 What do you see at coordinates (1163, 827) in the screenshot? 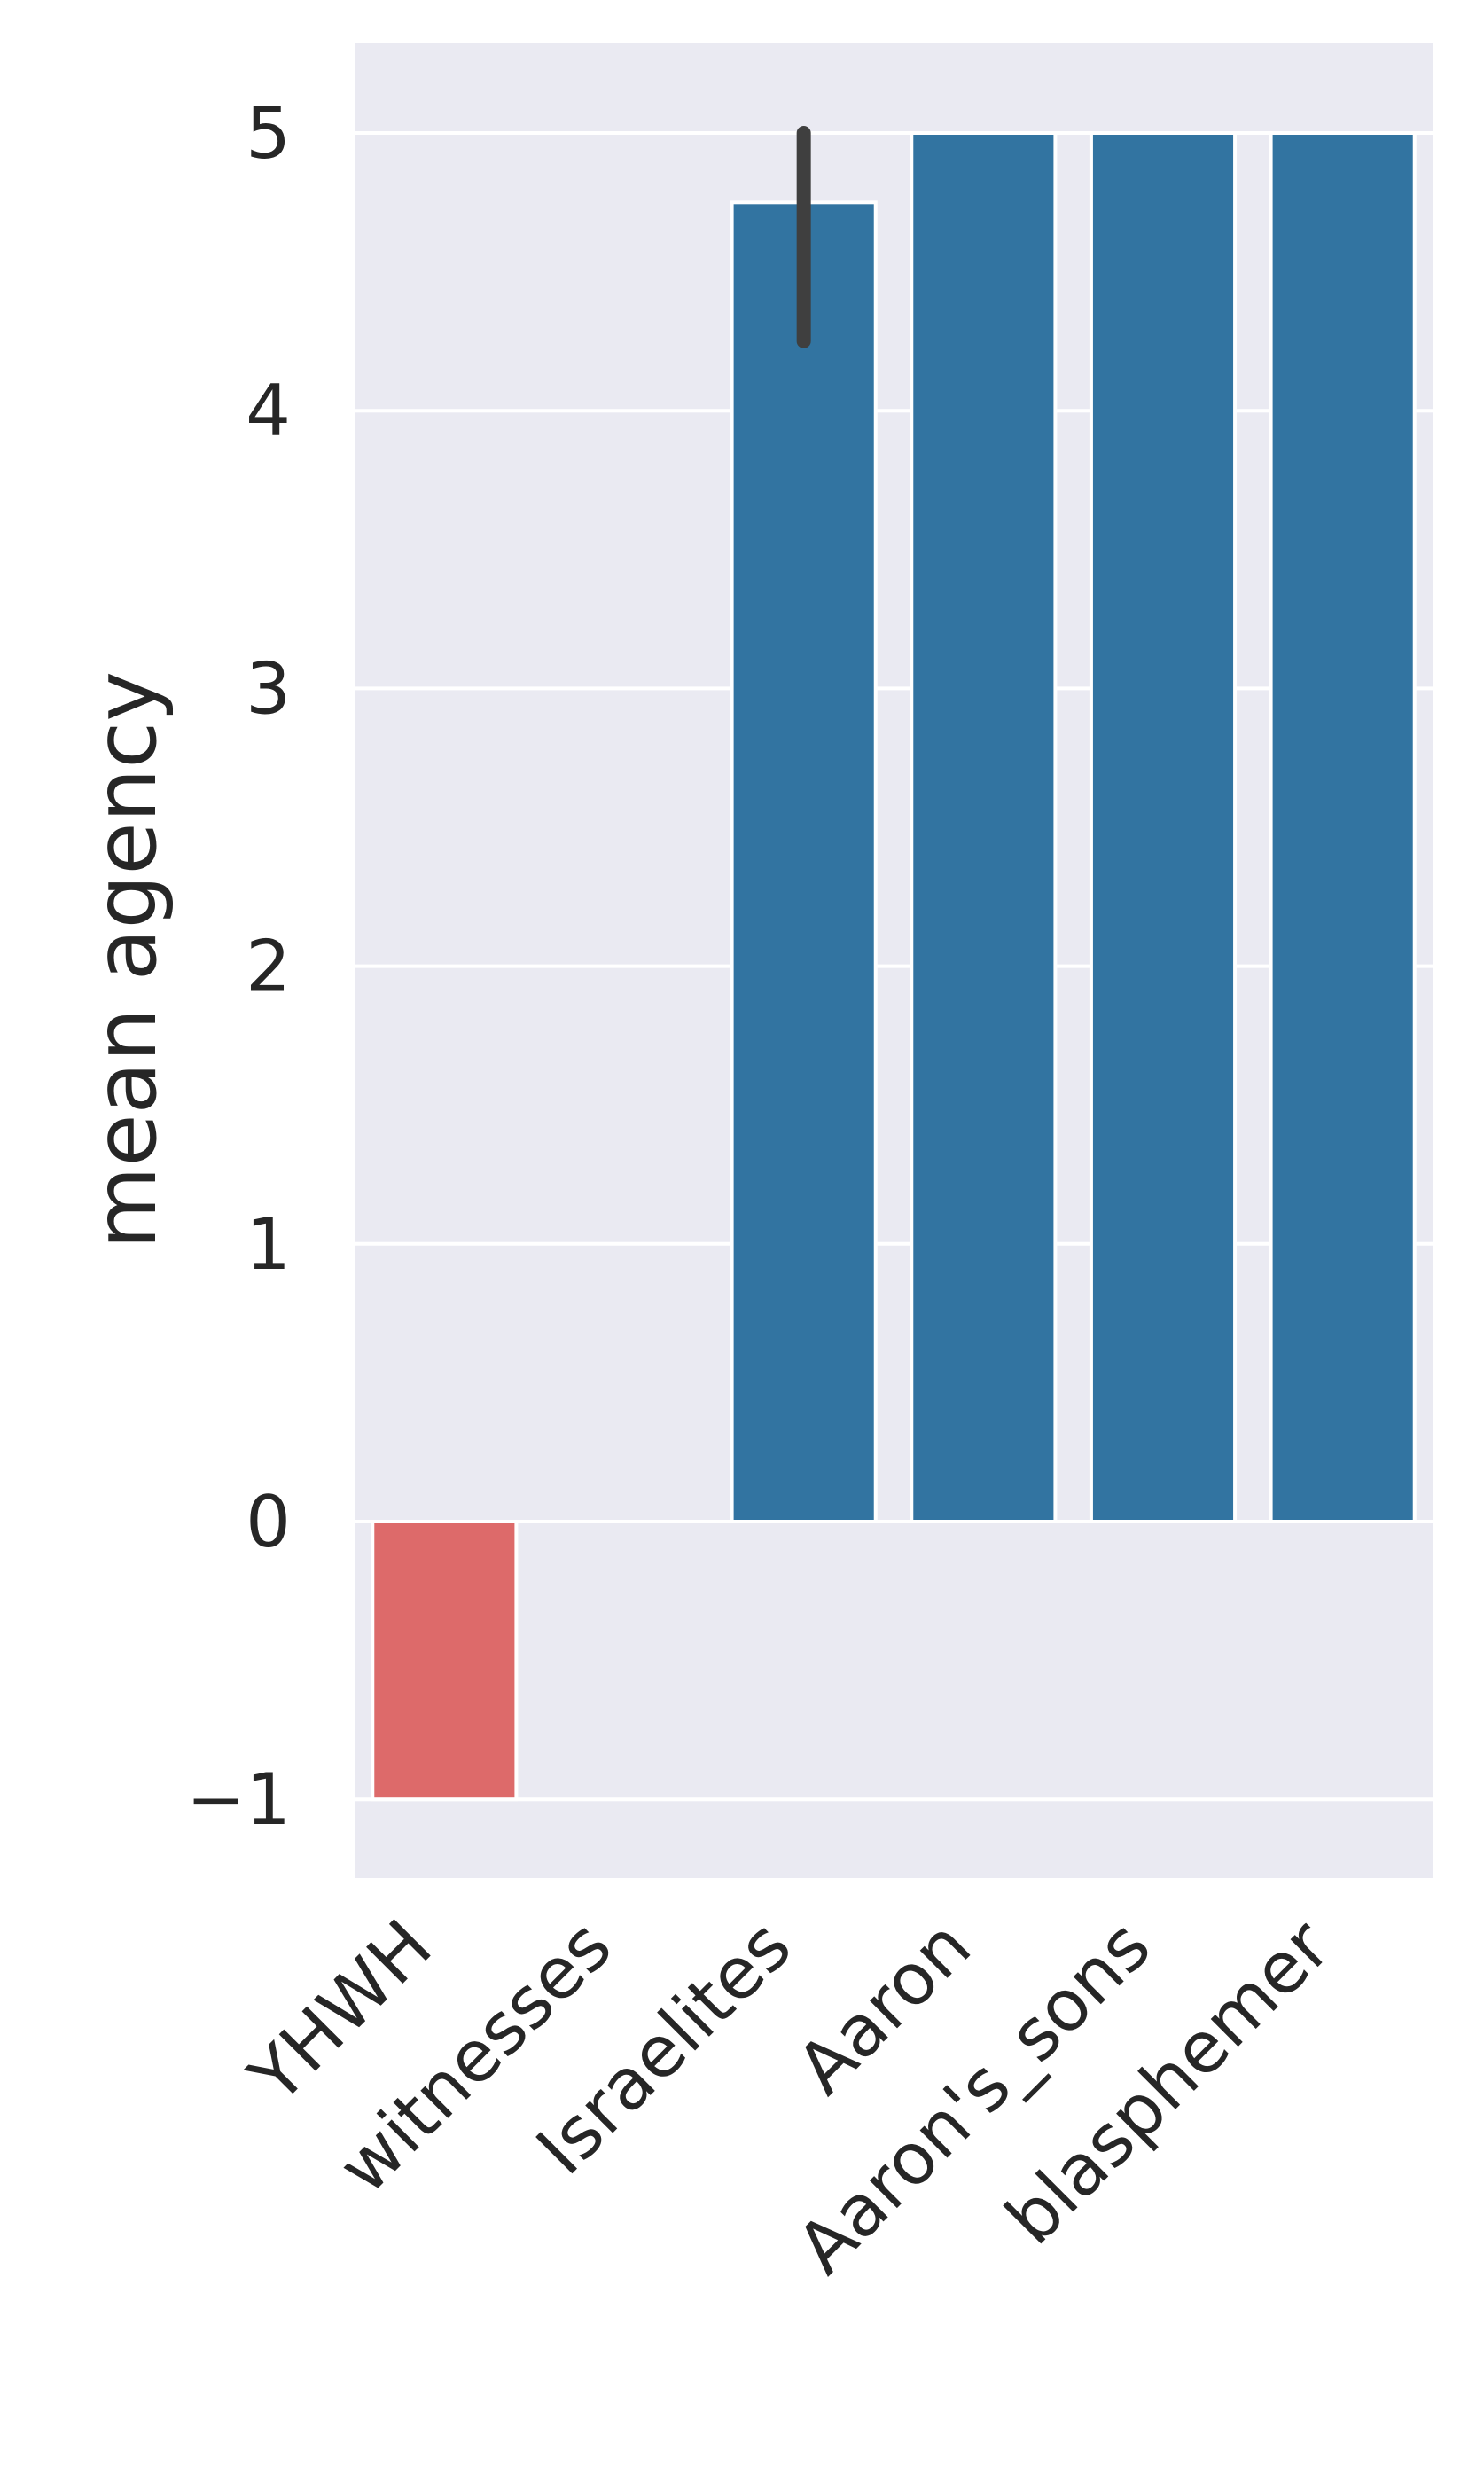
I see `bar-aaron-s-sons` at bounding box center [1163, 827].